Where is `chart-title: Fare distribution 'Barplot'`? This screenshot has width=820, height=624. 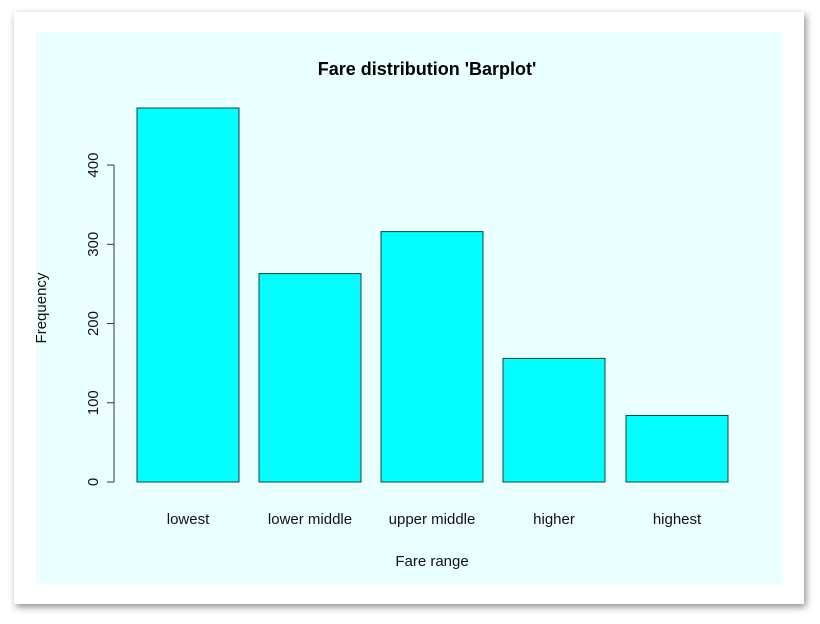 chart-title: Fare distribution 'Barplot' is located at coordinates (427, 69).